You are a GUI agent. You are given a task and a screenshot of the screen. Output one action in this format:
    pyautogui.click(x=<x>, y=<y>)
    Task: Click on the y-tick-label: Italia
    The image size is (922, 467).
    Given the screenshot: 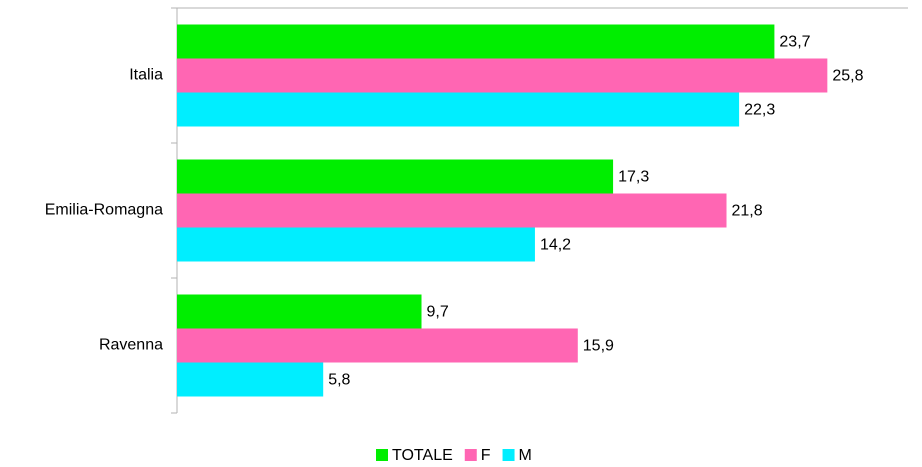 What is the action you would take?
    pyautogui.click(x=146, y=75)
    